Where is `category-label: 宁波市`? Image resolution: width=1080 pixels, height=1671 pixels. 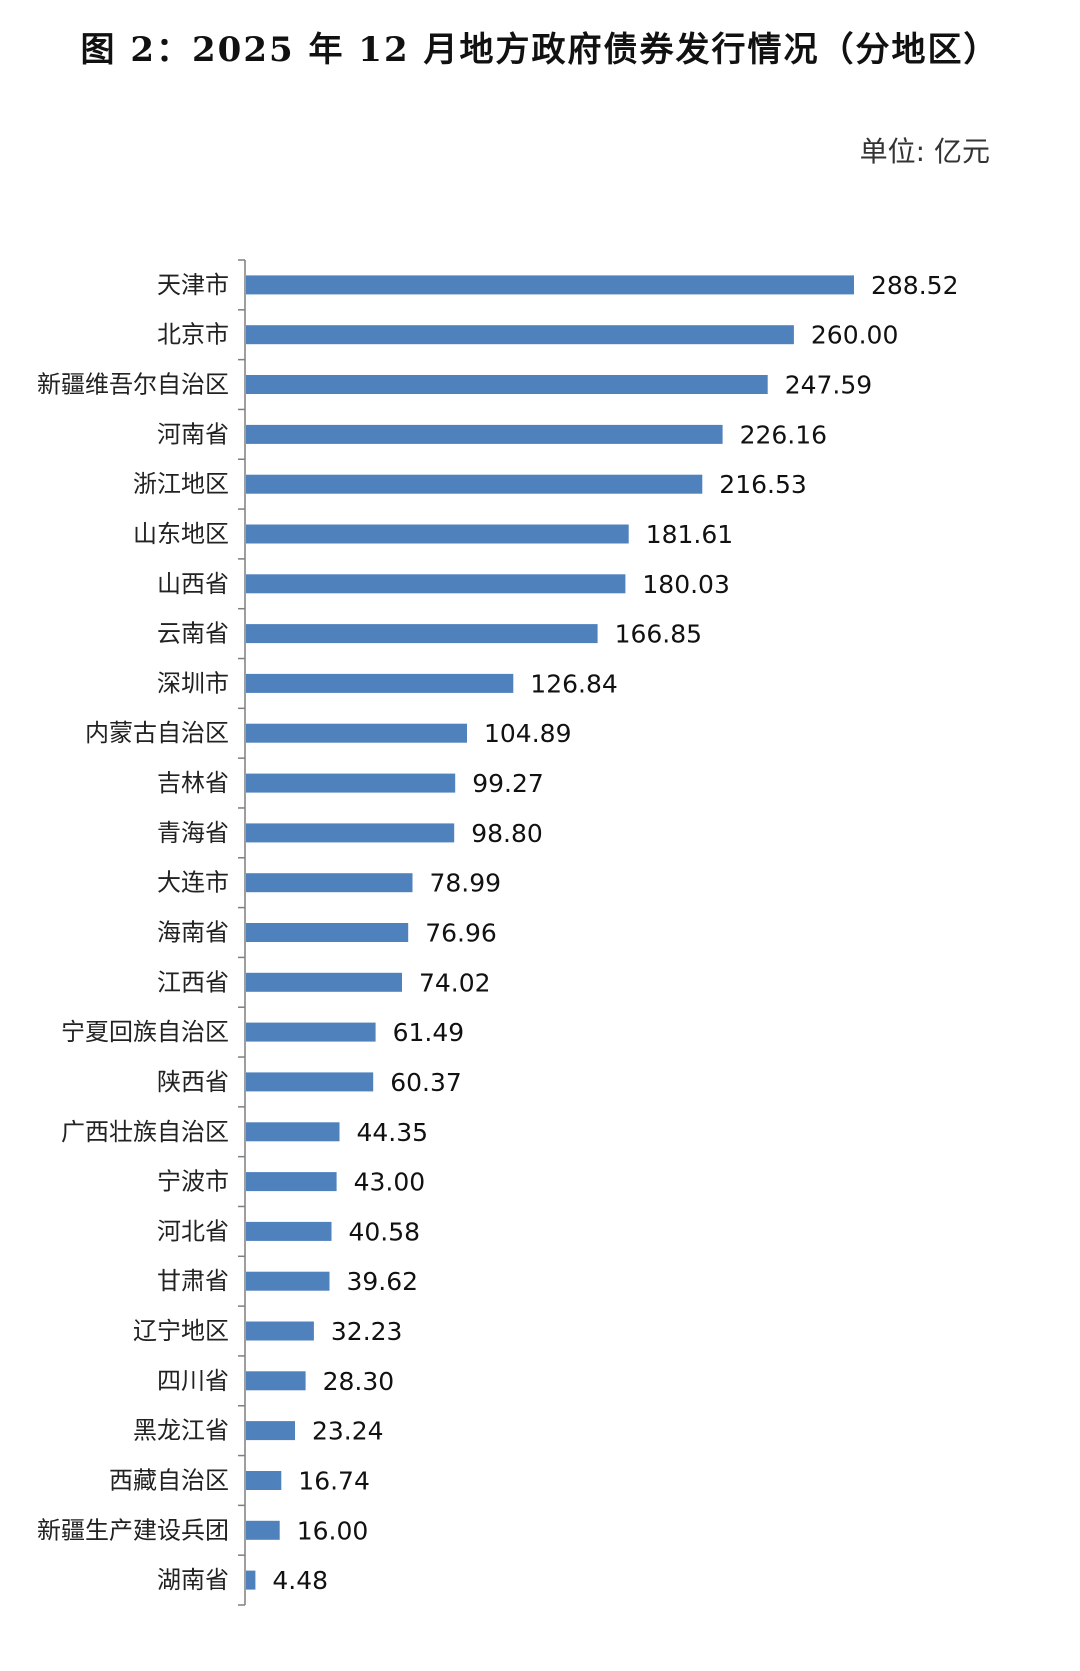
category-label: 宁波市 is located at coordinates (193, 1182).